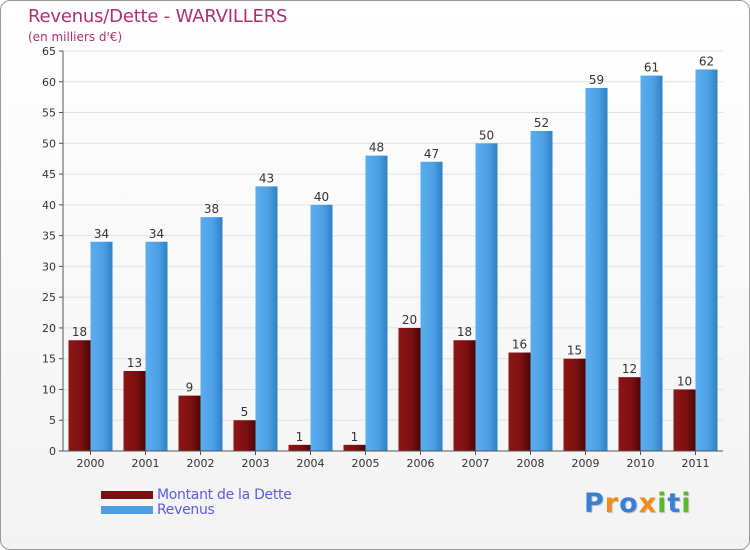 This screenshot has height=550, width=750. I want to click on data-label: 52, so click(541, 123).